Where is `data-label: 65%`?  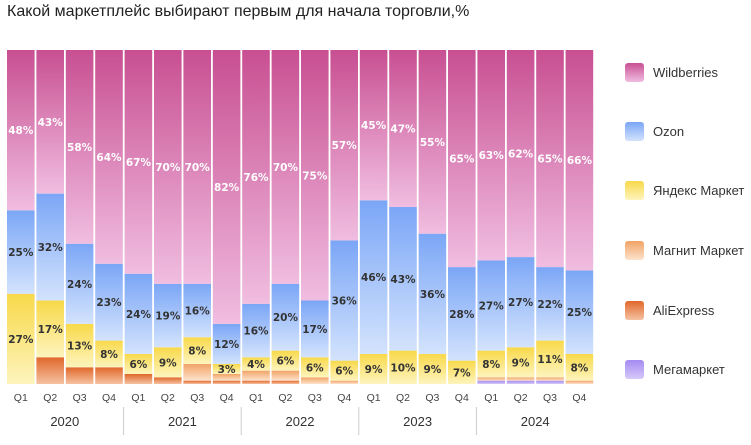 data-label: 65% is located at coordinates (550, 160).